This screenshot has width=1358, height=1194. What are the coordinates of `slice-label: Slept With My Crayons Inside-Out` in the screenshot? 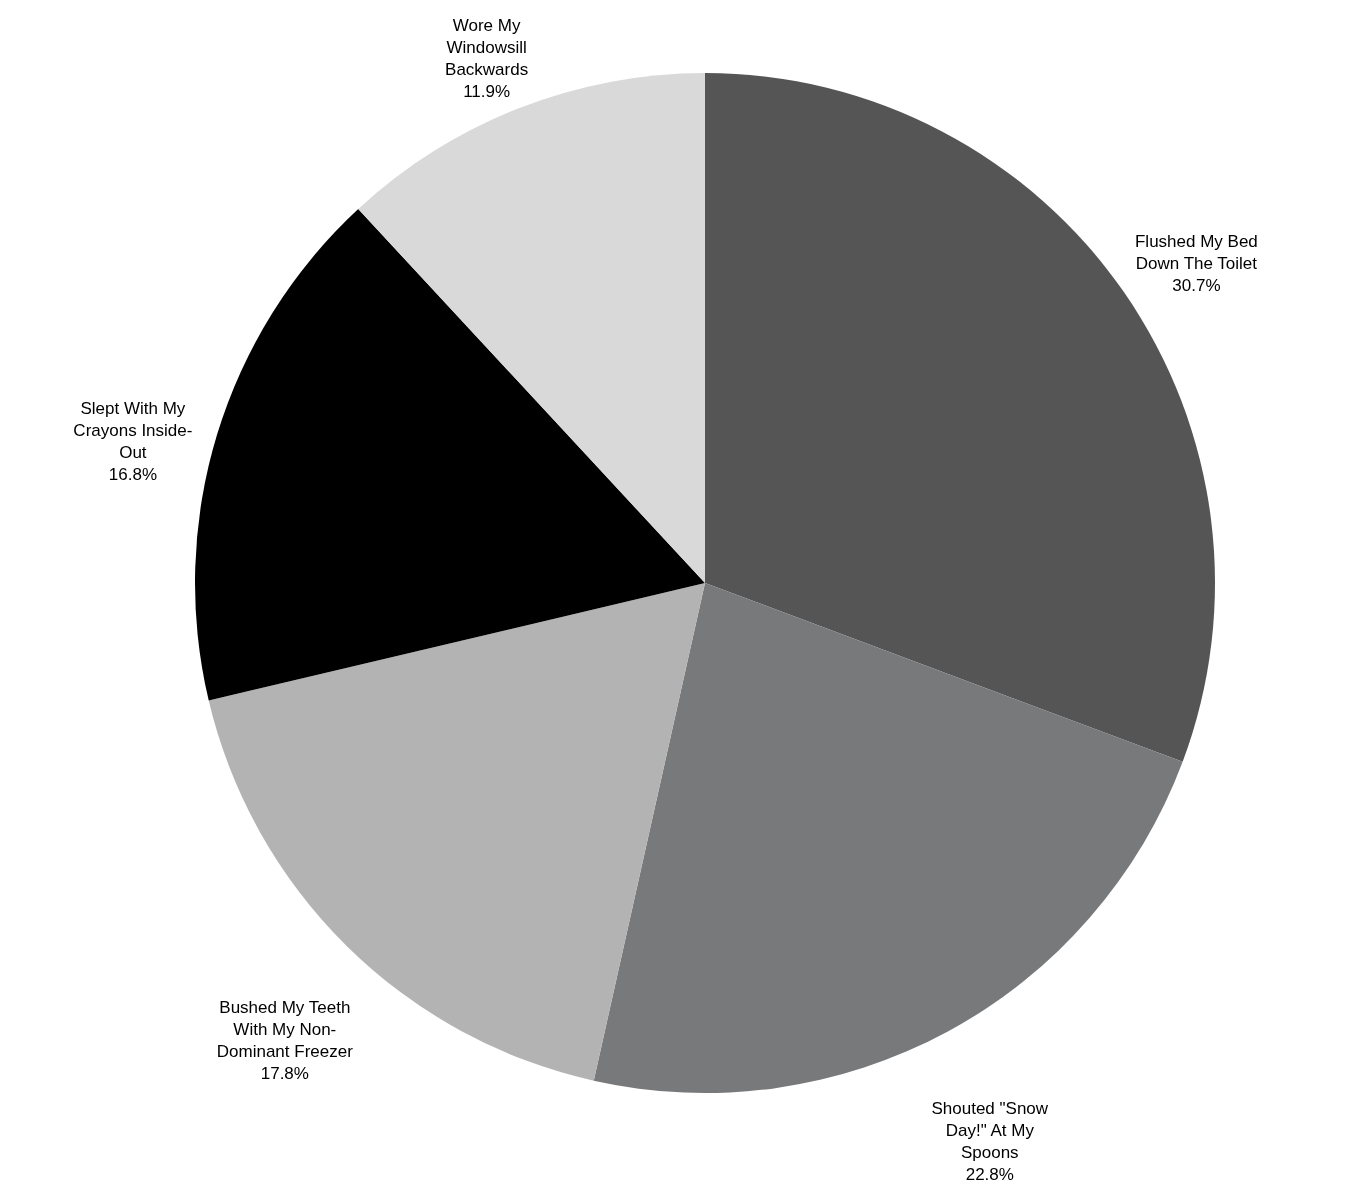 It's located at (133, 430).